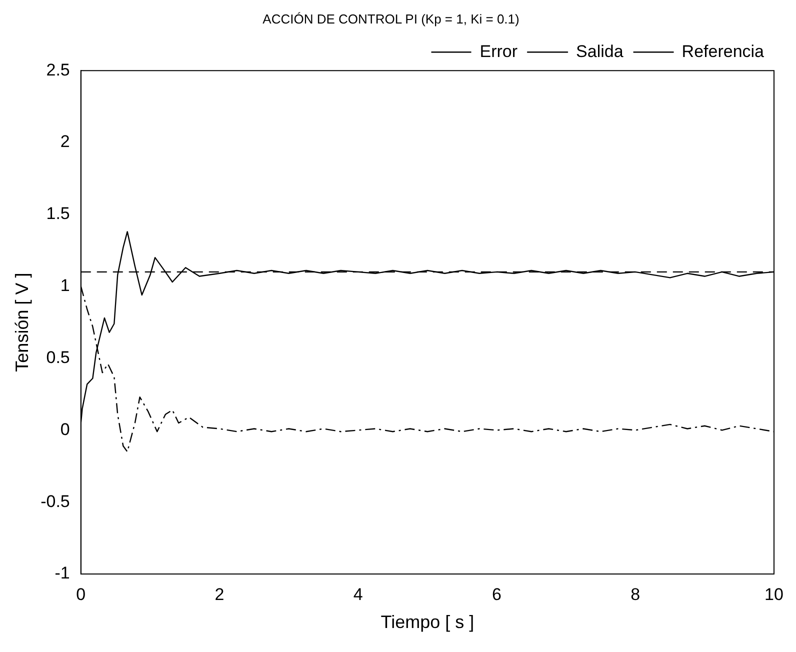  Describe the element at coordinates (499, 51) in the screenshot. I see `legend-label: Error` at that location.